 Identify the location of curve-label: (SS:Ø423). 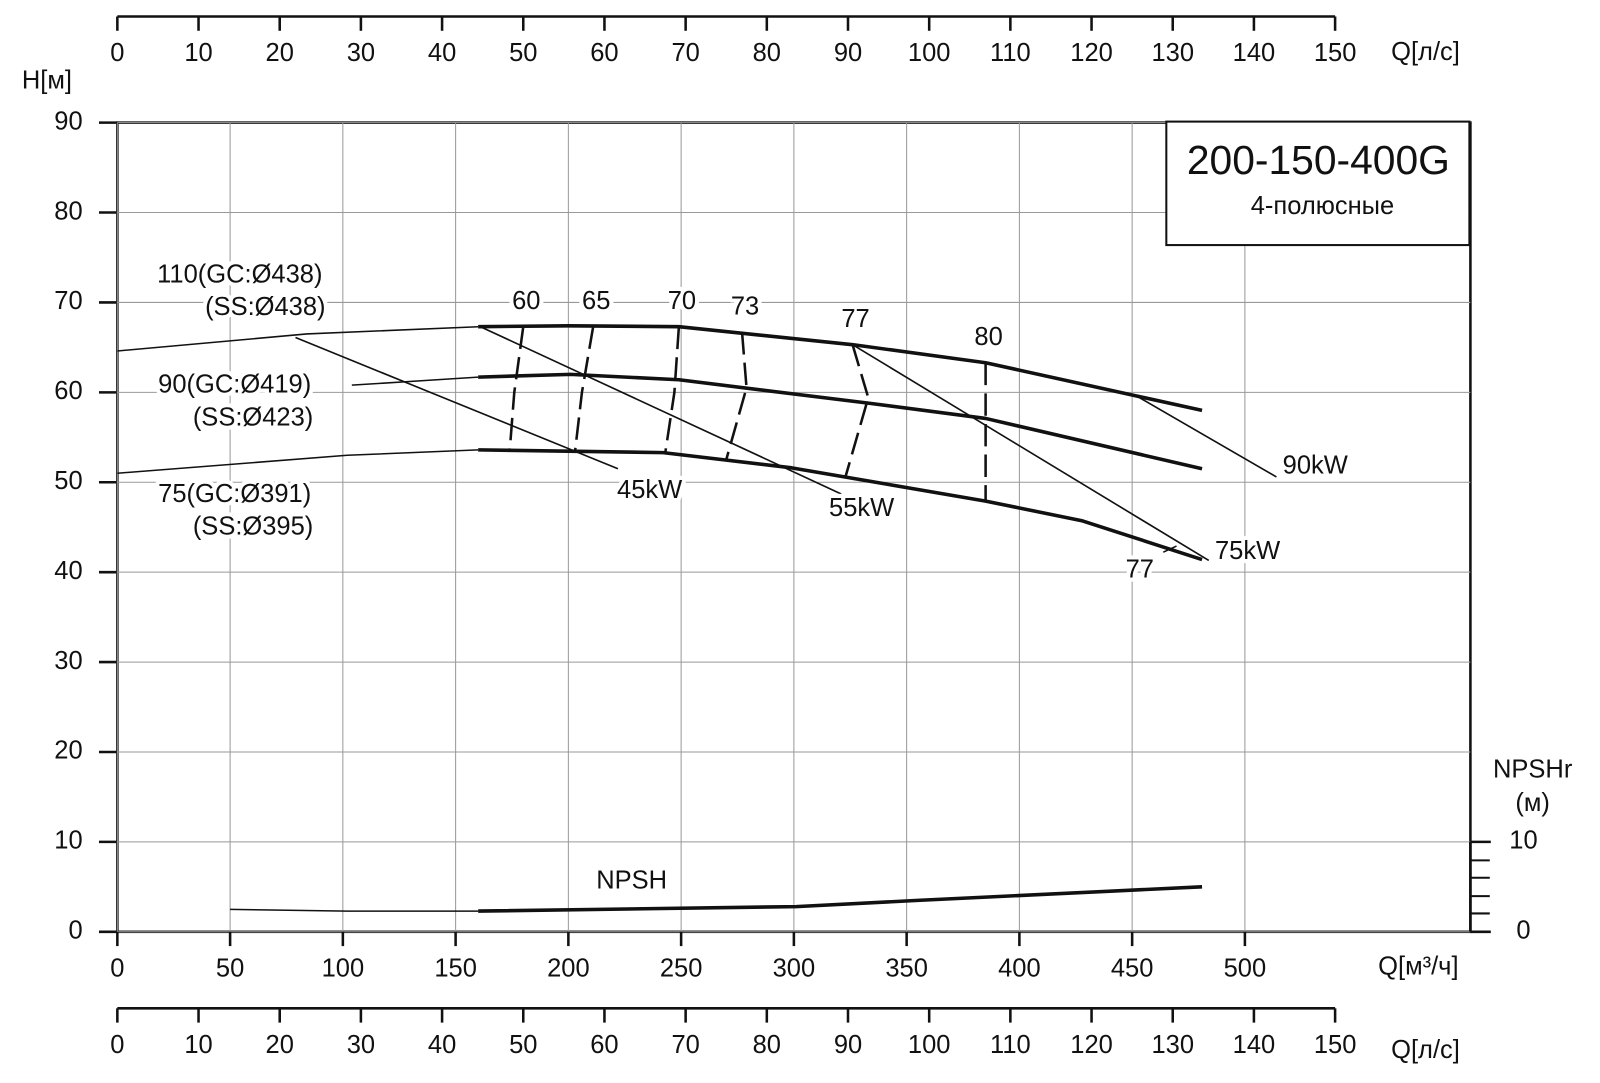
(253, 417).